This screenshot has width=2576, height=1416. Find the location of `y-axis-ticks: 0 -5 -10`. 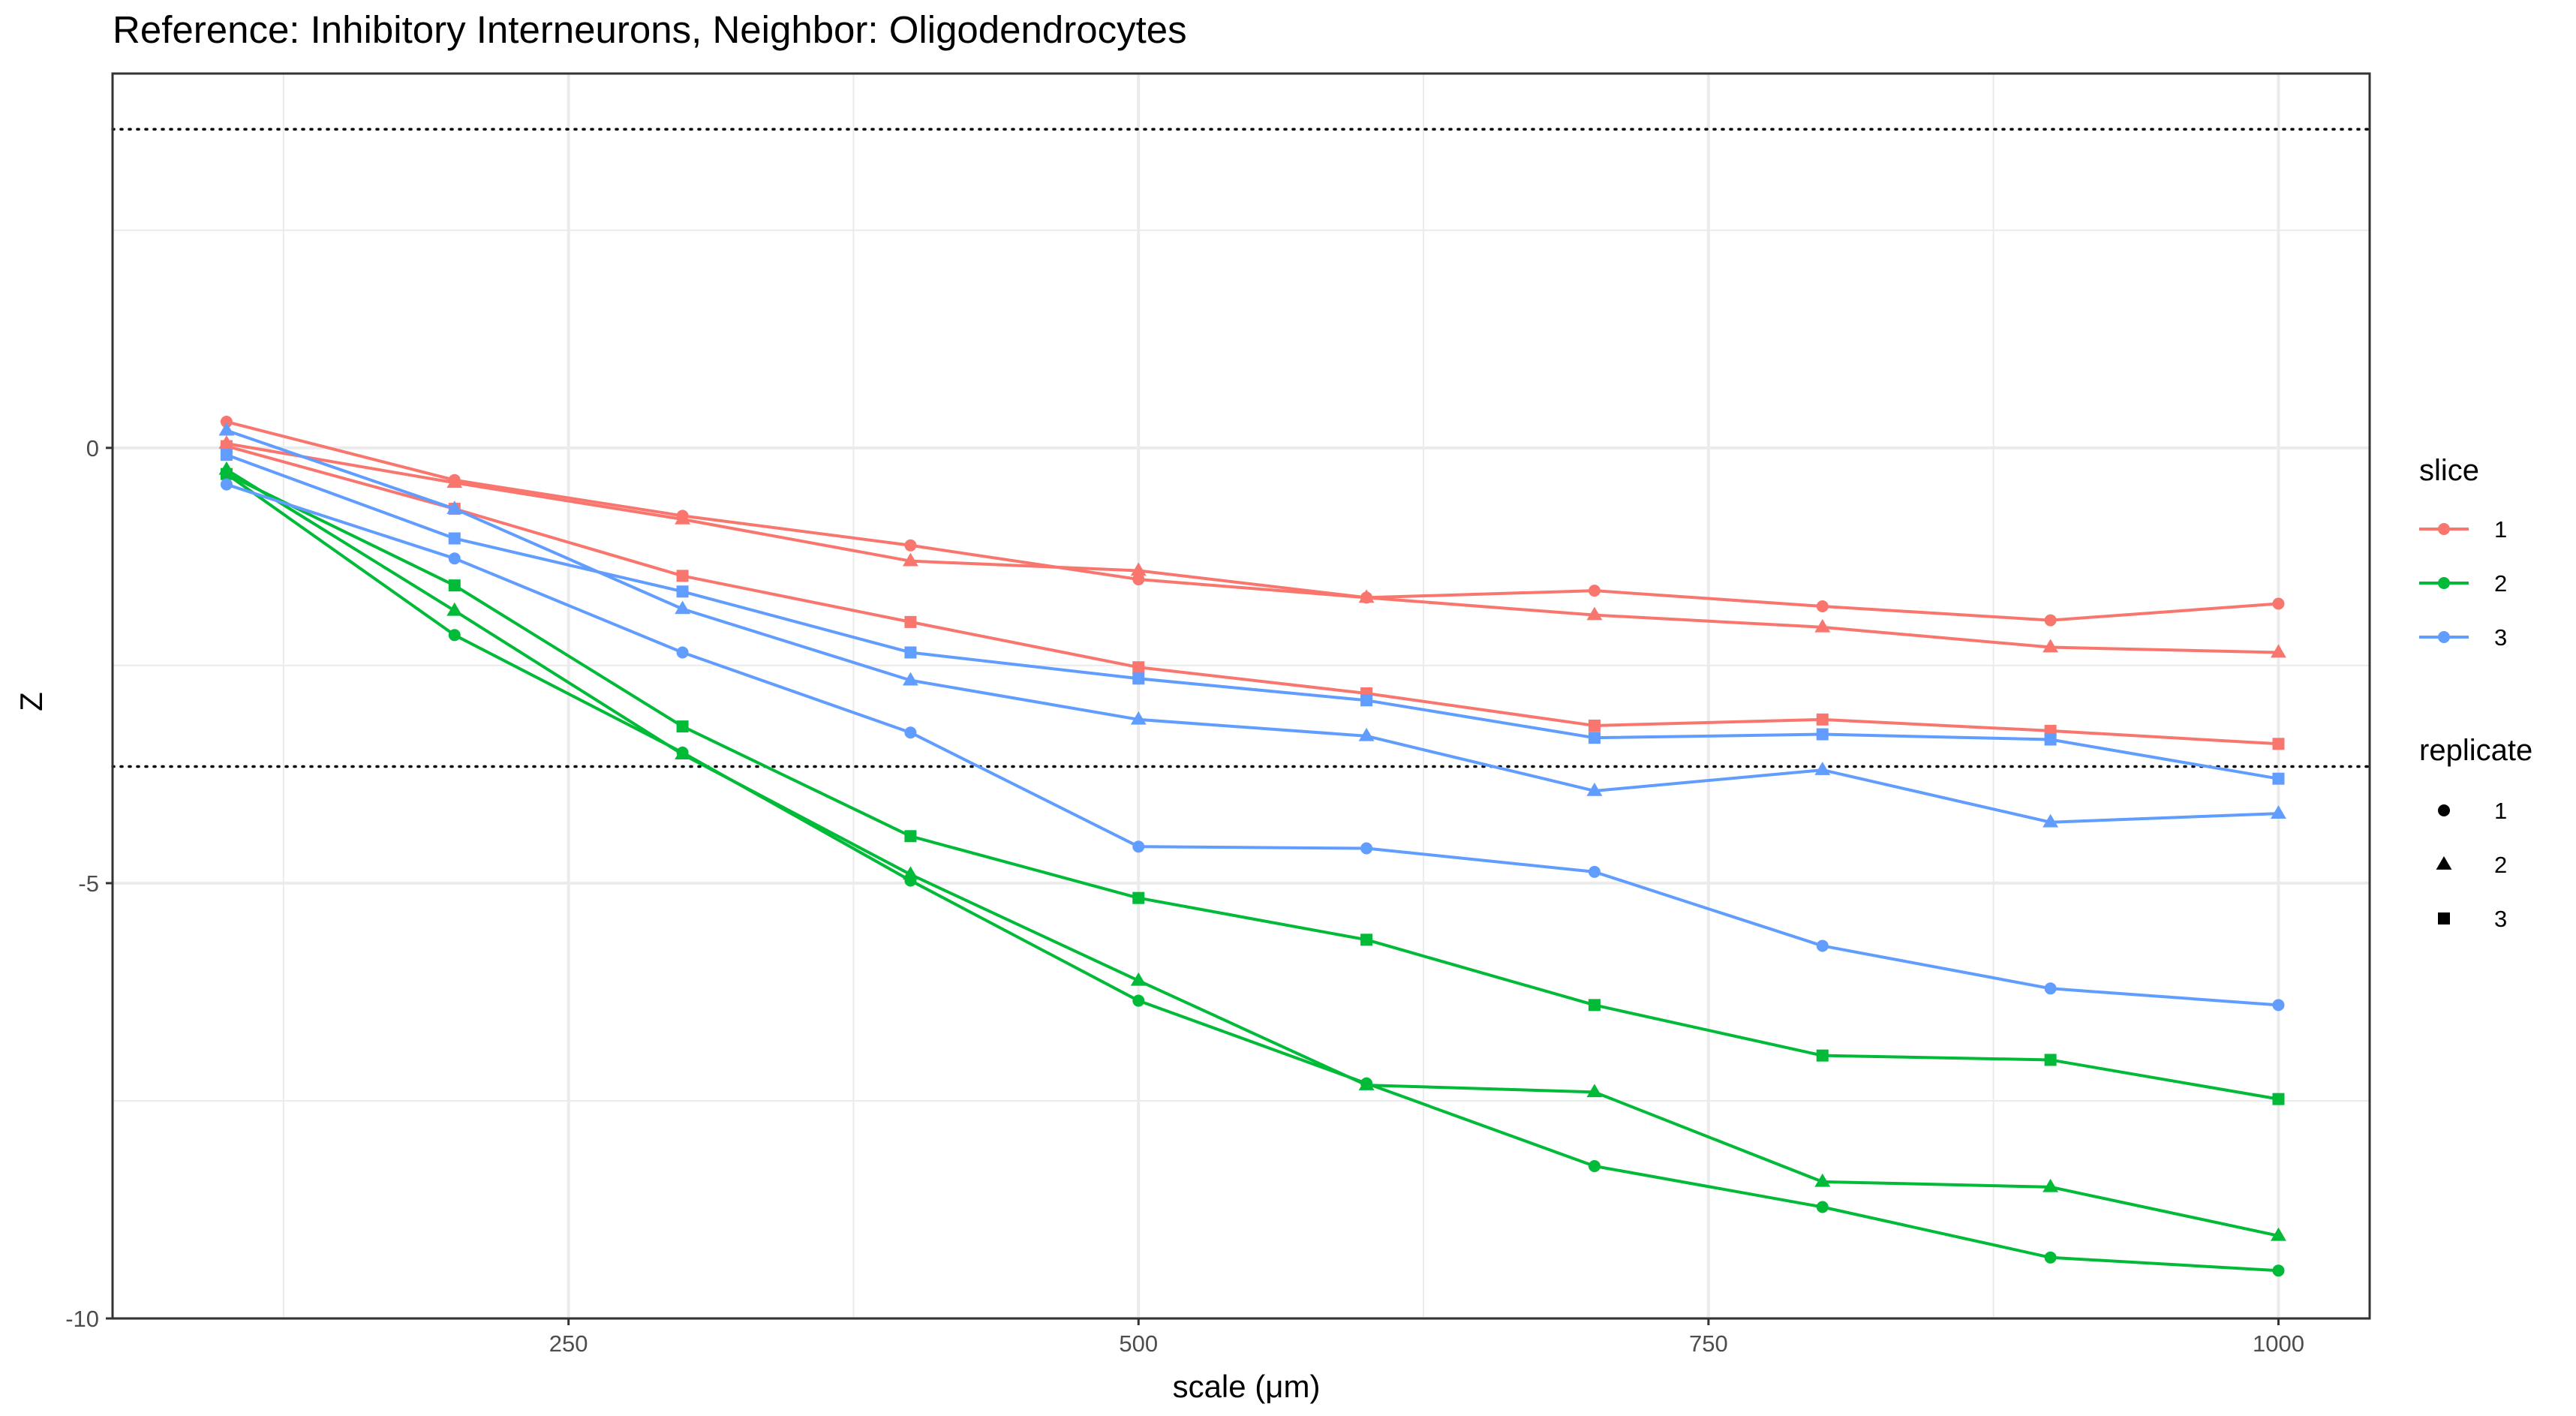

y-axis-ticks: 0 -5 -10 is located at coordinates (89, 883).